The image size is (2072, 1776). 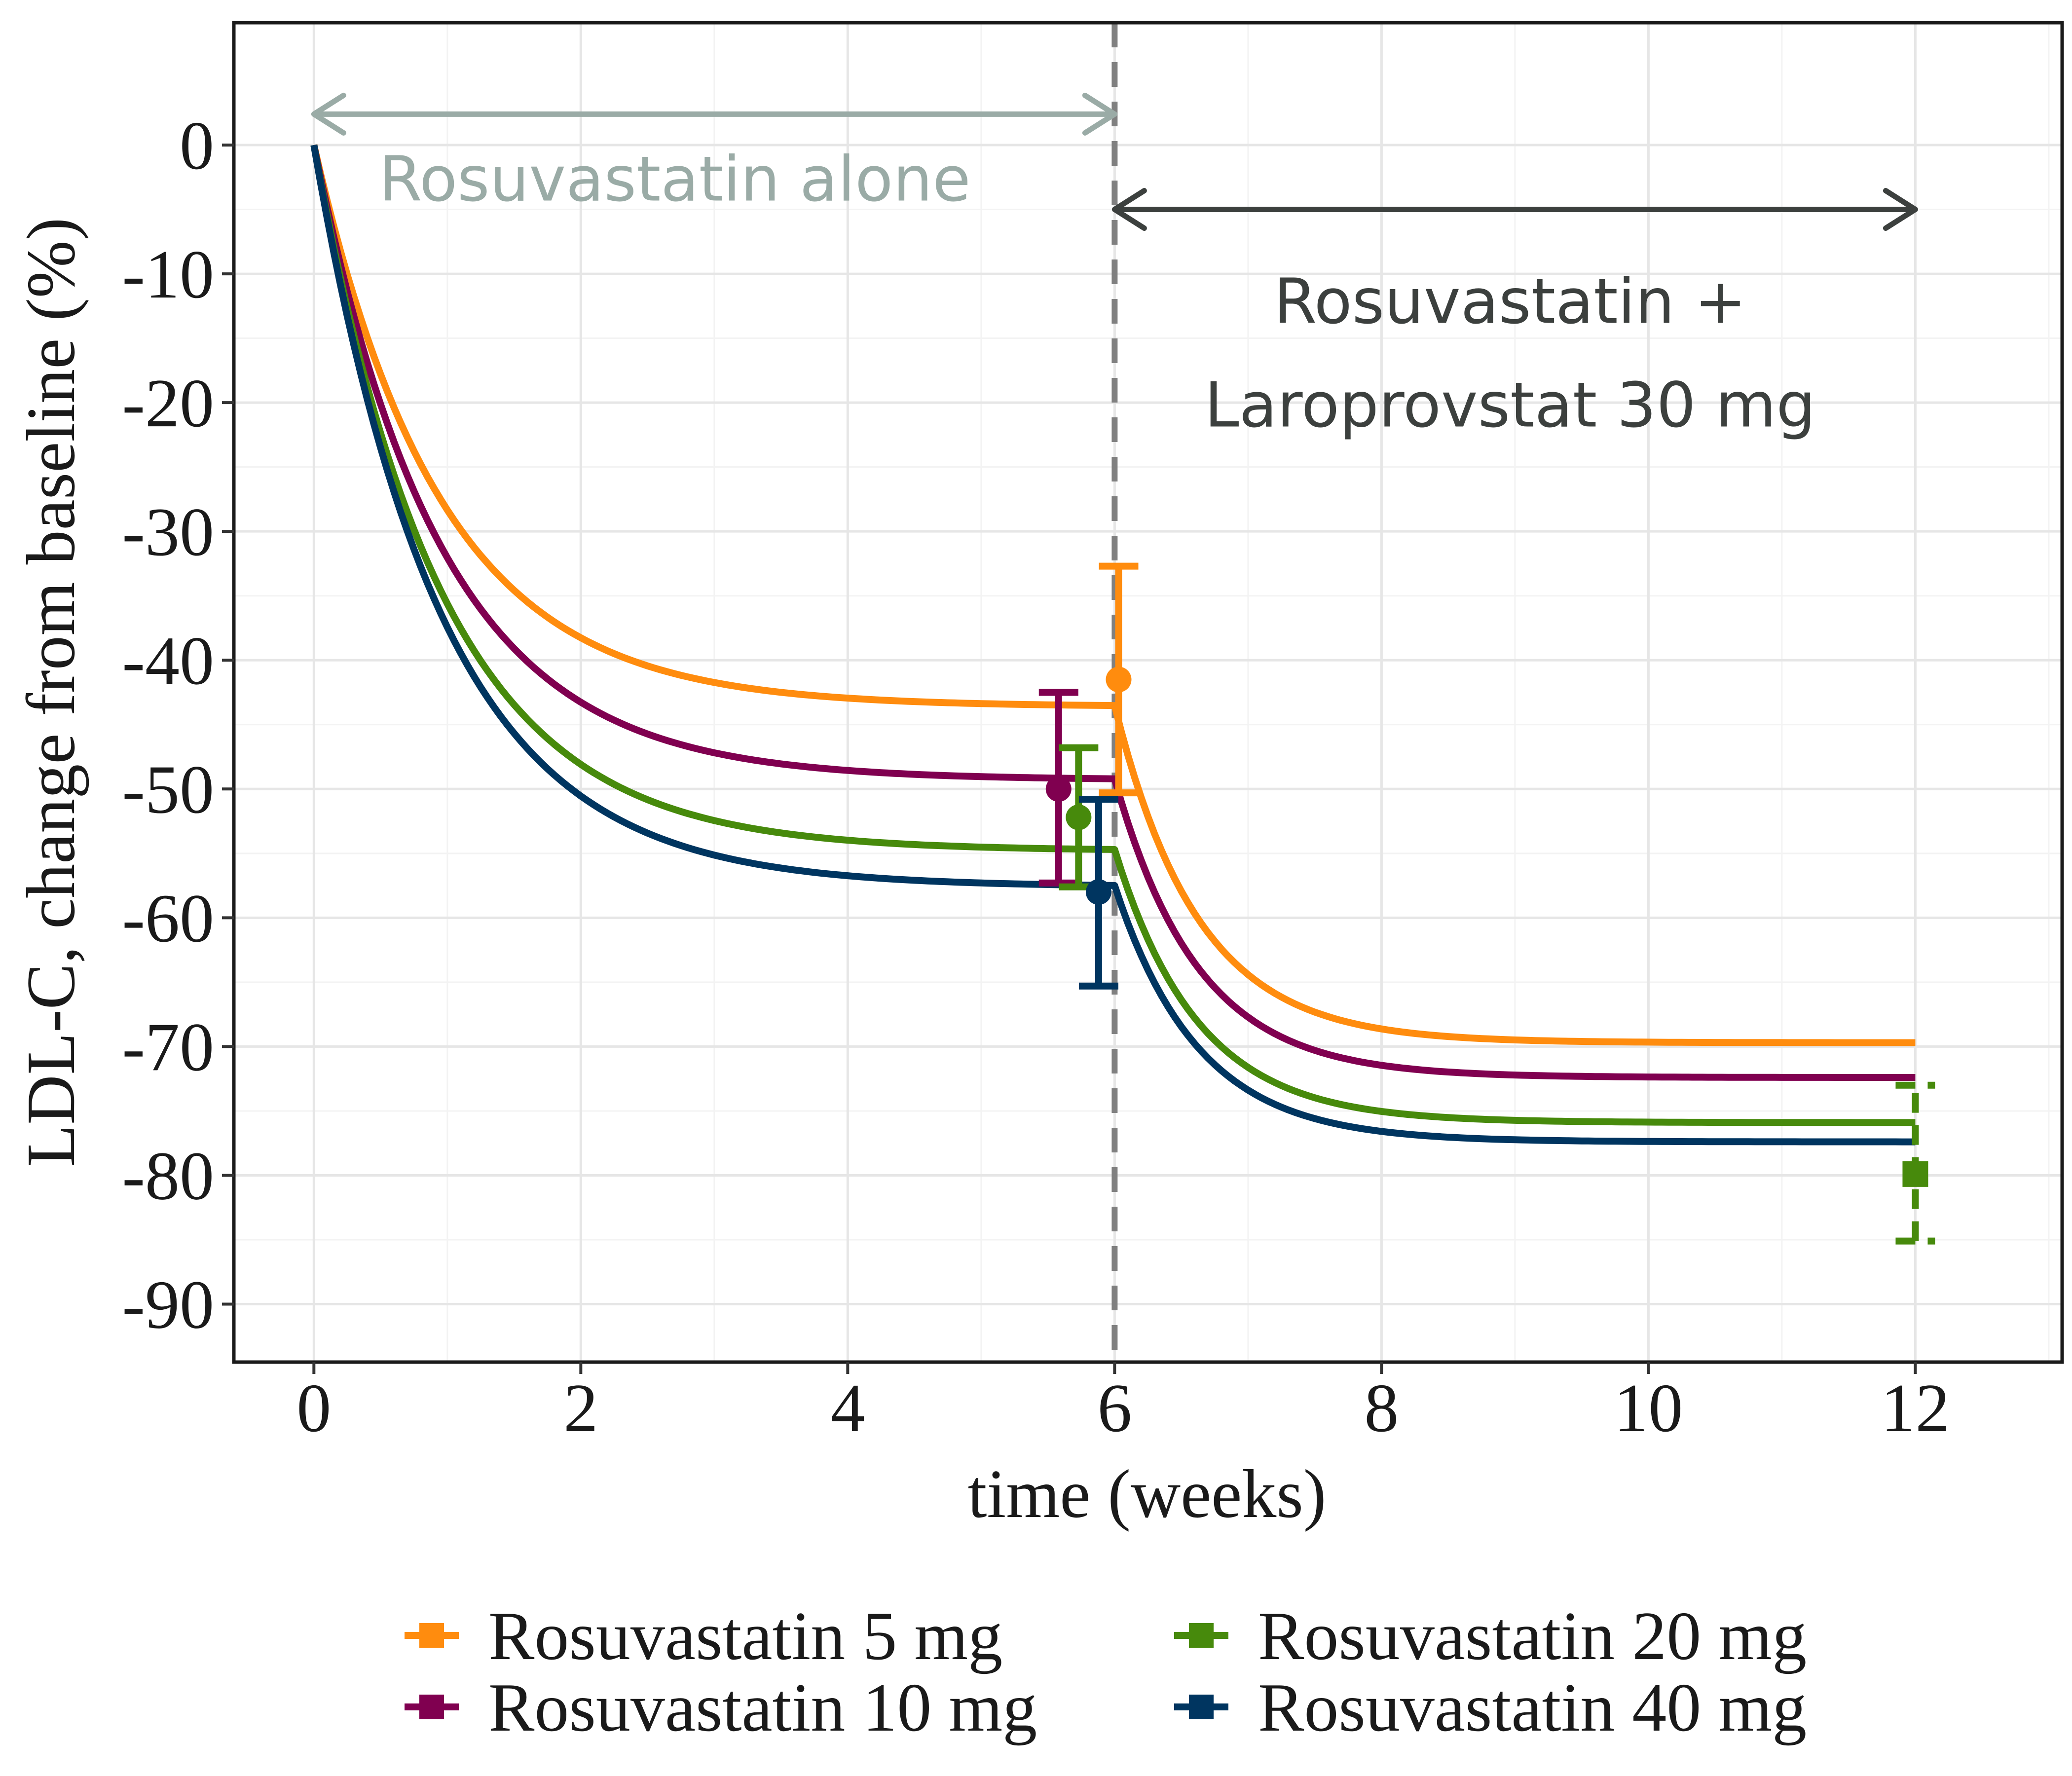 I want to click on y-axis-label: LDL-C, change from baseline (%), so click(x=51, y=692).